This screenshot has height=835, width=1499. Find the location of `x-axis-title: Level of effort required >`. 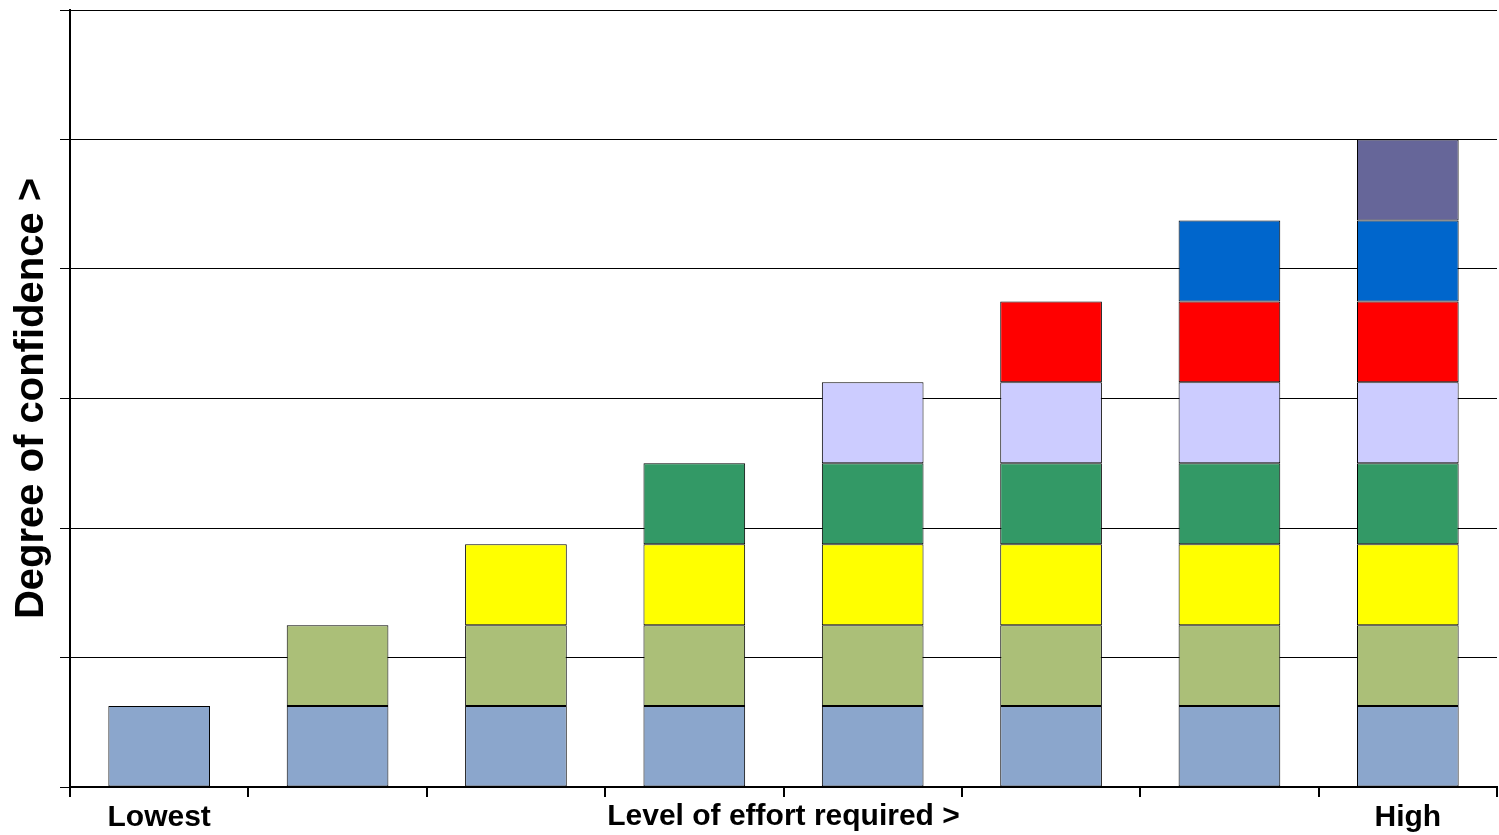

x-axis-title: Level of effort required > is located at coordinates (783, 815).